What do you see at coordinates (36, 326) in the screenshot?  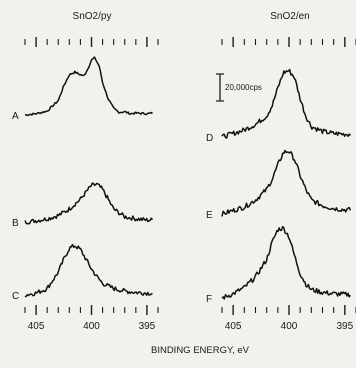 I see `tick-label-left-405: 405` at bounding box center [36, 326].